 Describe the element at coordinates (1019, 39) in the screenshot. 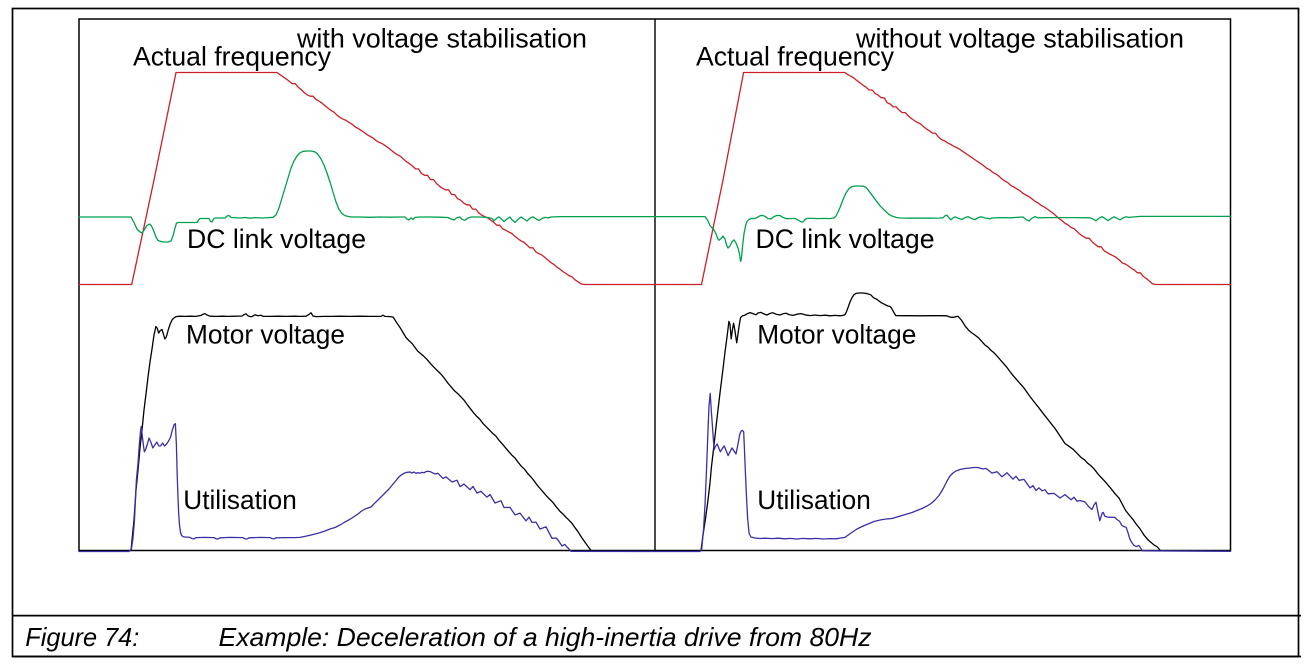

I see `svg-text: without voltage stabilisation` at that location.